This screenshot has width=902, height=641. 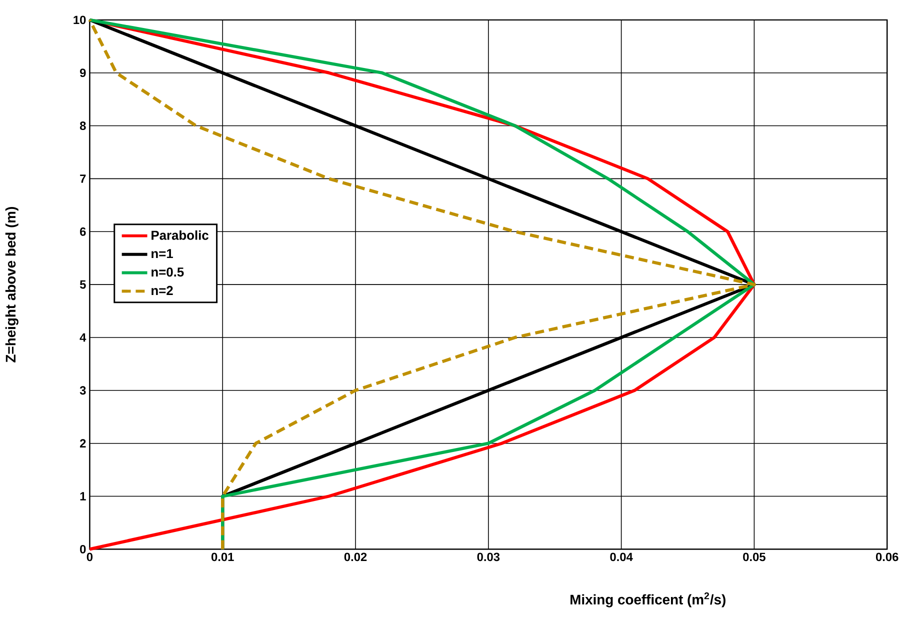 I want to click on x-tick-label: 0.03, so click(x=488, y=557).